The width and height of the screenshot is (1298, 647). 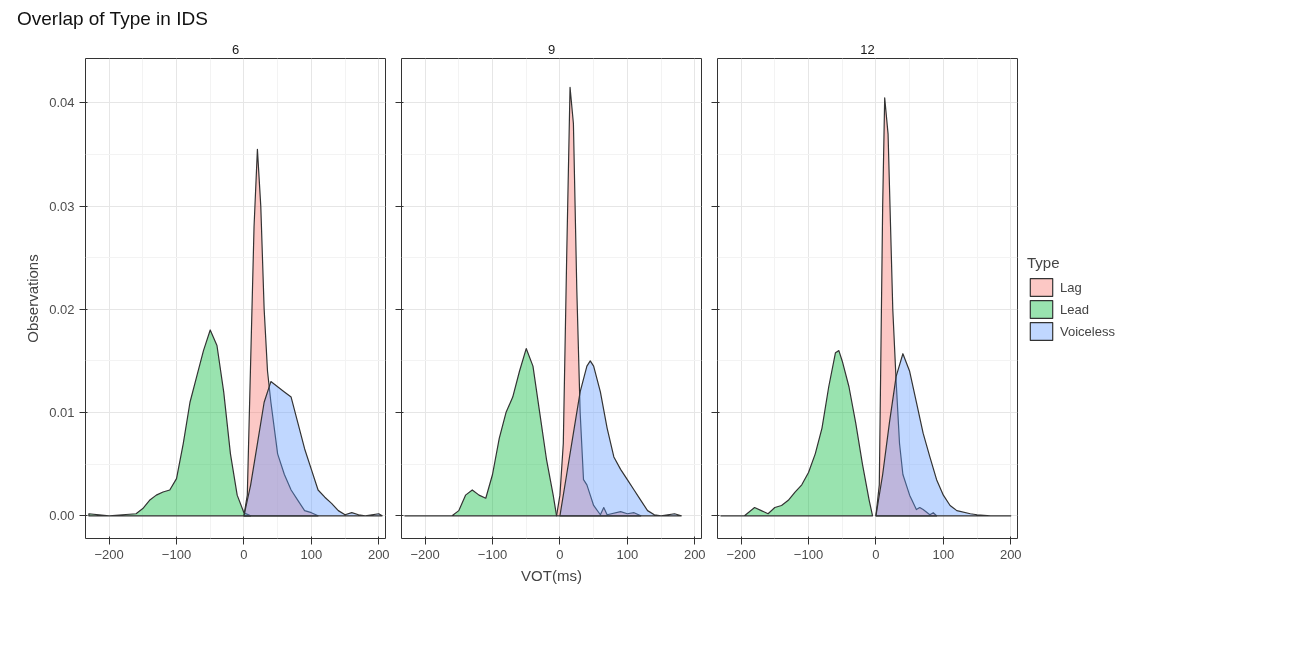 What do you see at coordinates (62, 206) in the screenshot?
I see `y-tick-label: 0.03` at bounding box center [62, 206].